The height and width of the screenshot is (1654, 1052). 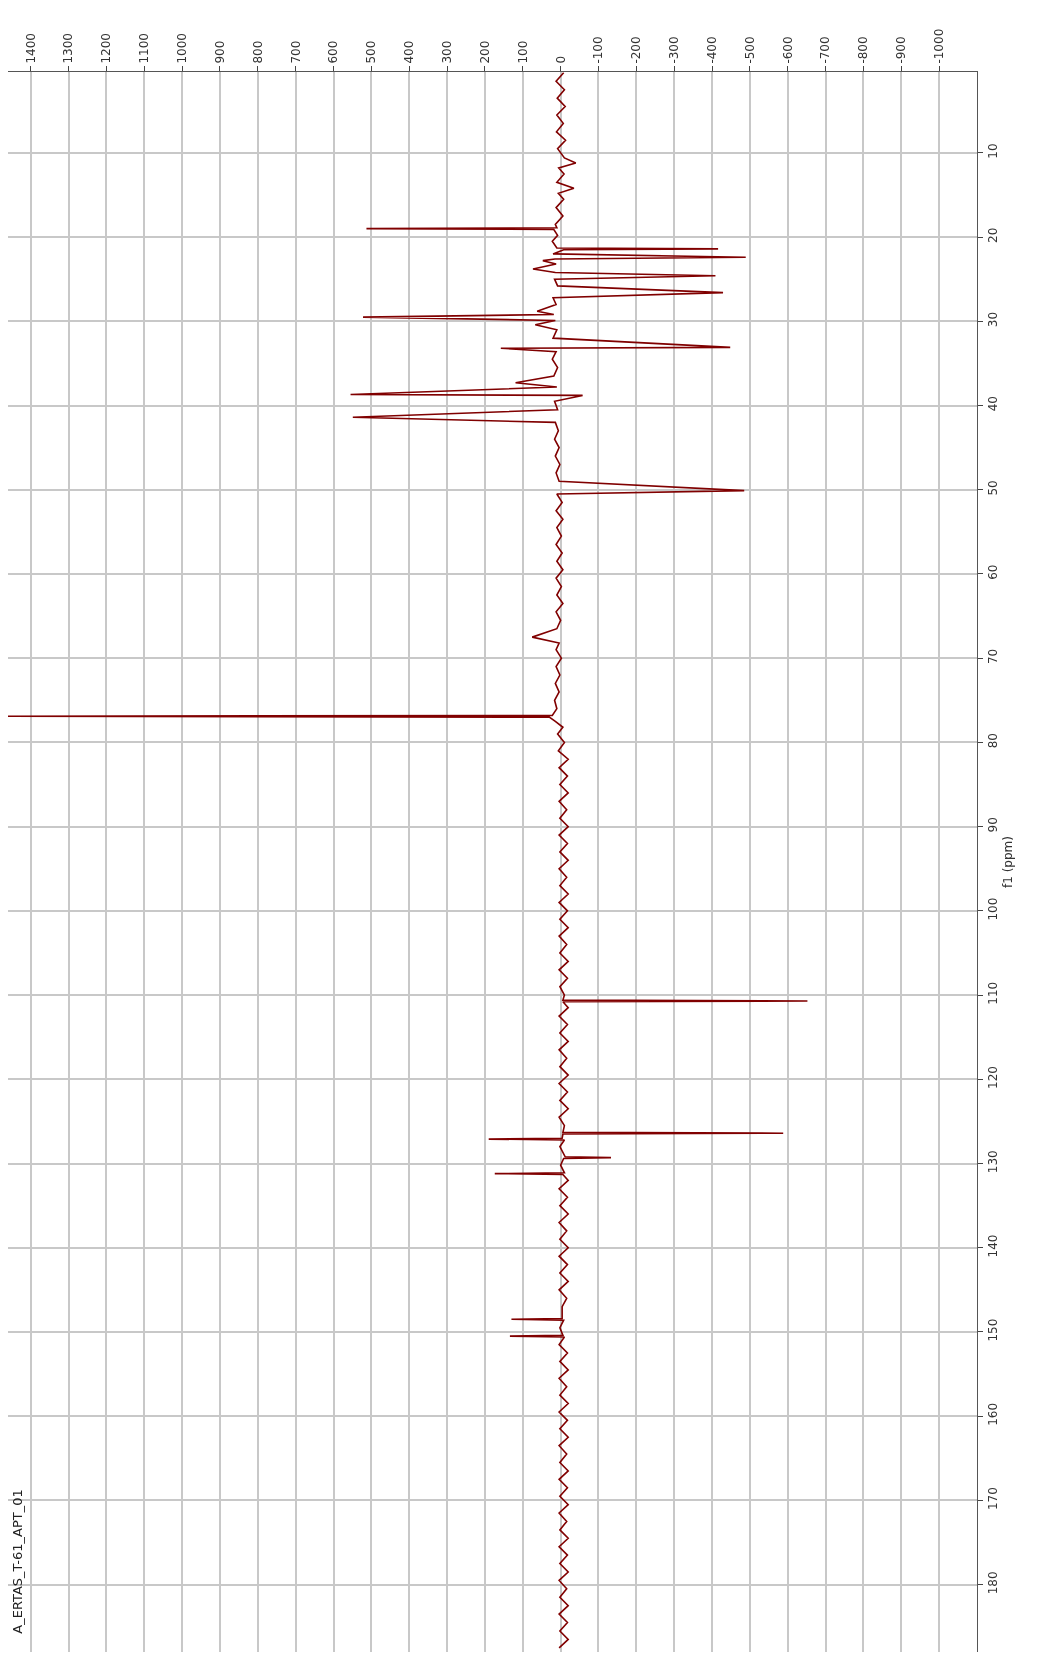 What do you see at coordinates (787, 50) in the screenshot?
I see `x-tick-label: -600` at bounding box center [787, 50].